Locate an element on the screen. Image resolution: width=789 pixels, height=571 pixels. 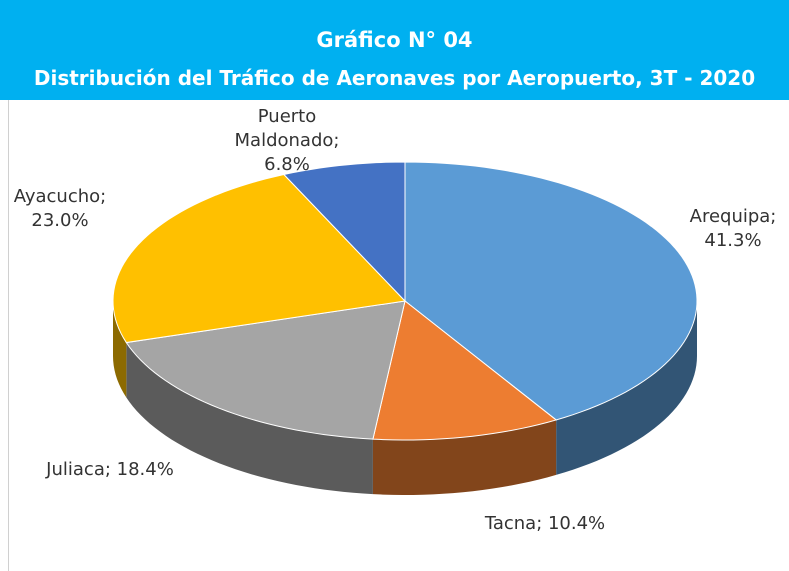
frame-line is located at coordinates (8, 335).